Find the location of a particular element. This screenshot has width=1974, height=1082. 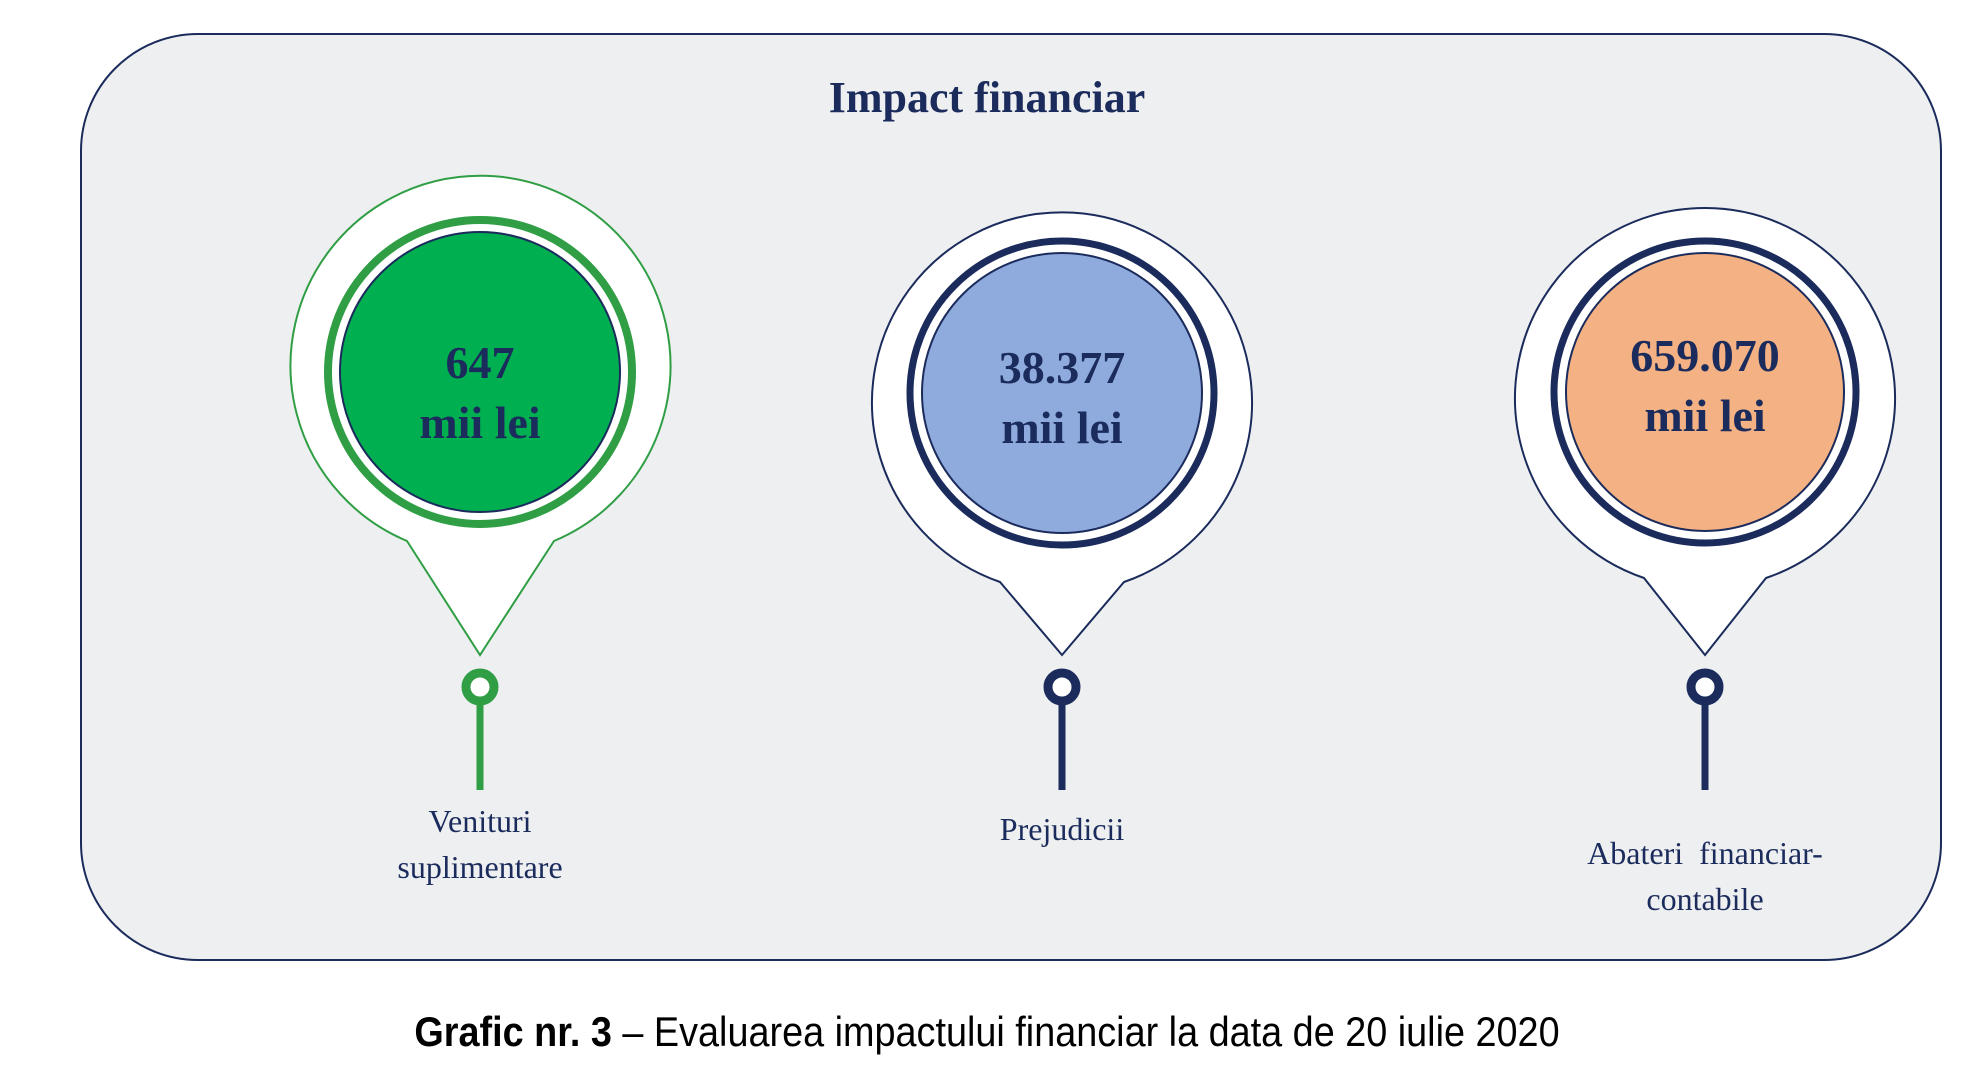

caption-number: Grafic nr. 3 is located at coordinates (513, 1031).